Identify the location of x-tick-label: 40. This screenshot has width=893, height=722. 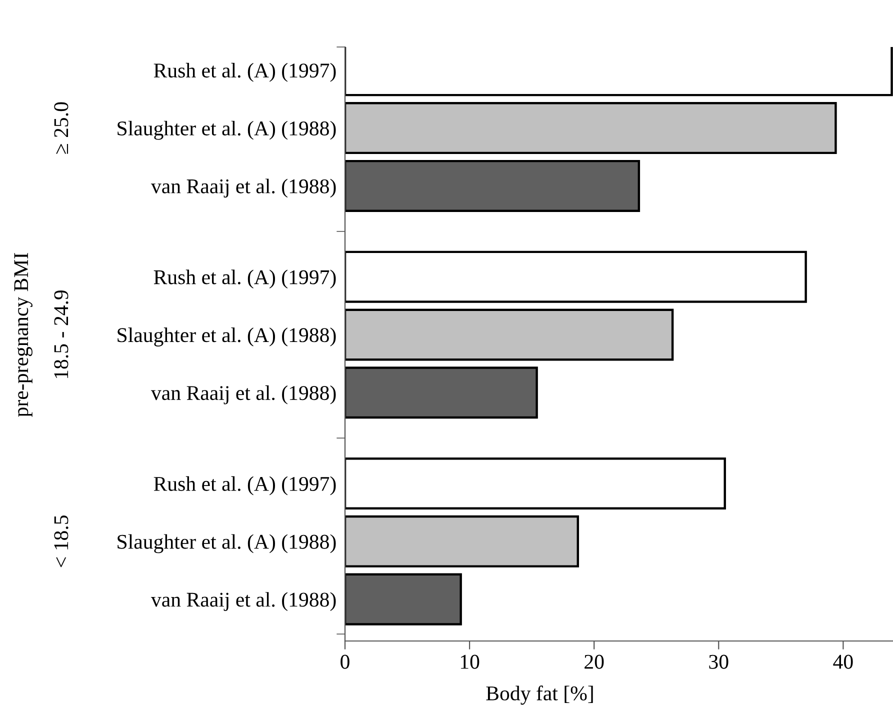
(843, 661).